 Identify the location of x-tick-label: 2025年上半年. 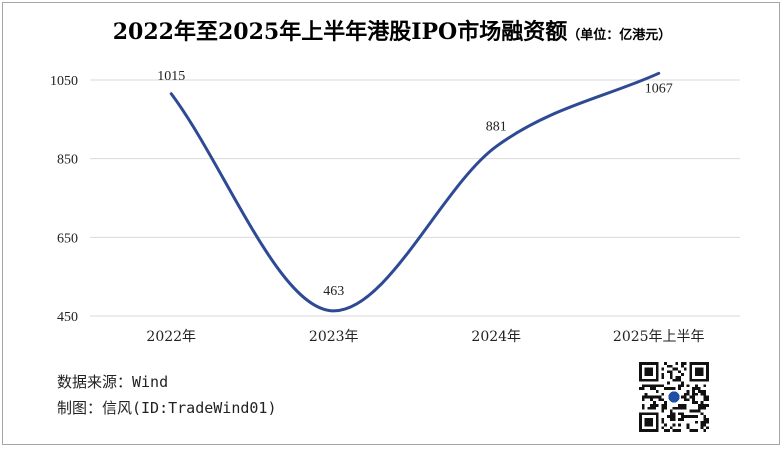
(659, 337).